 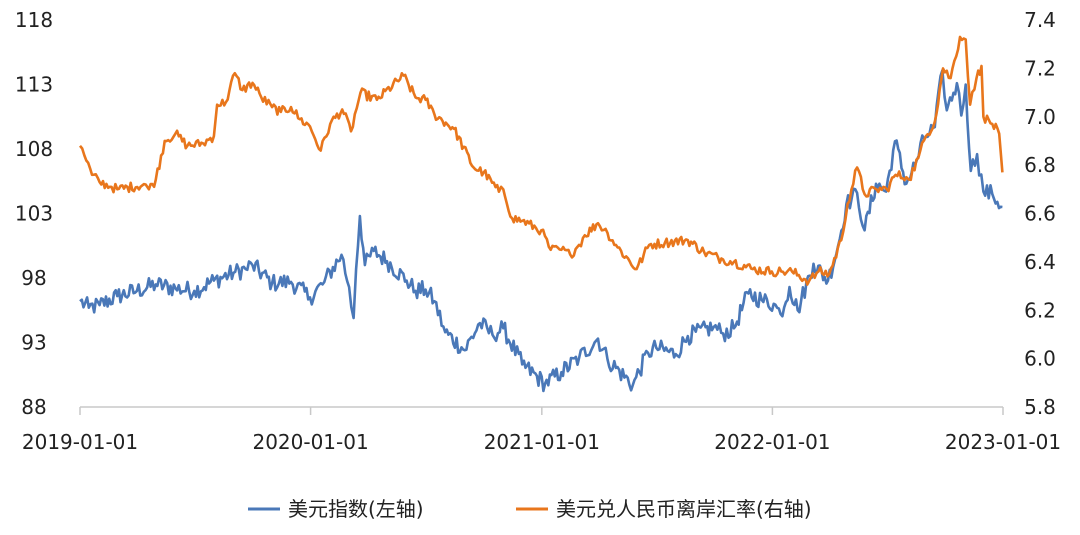 I want to click on legend-label: 美元指数(左轴), so click(x=356, y=509).